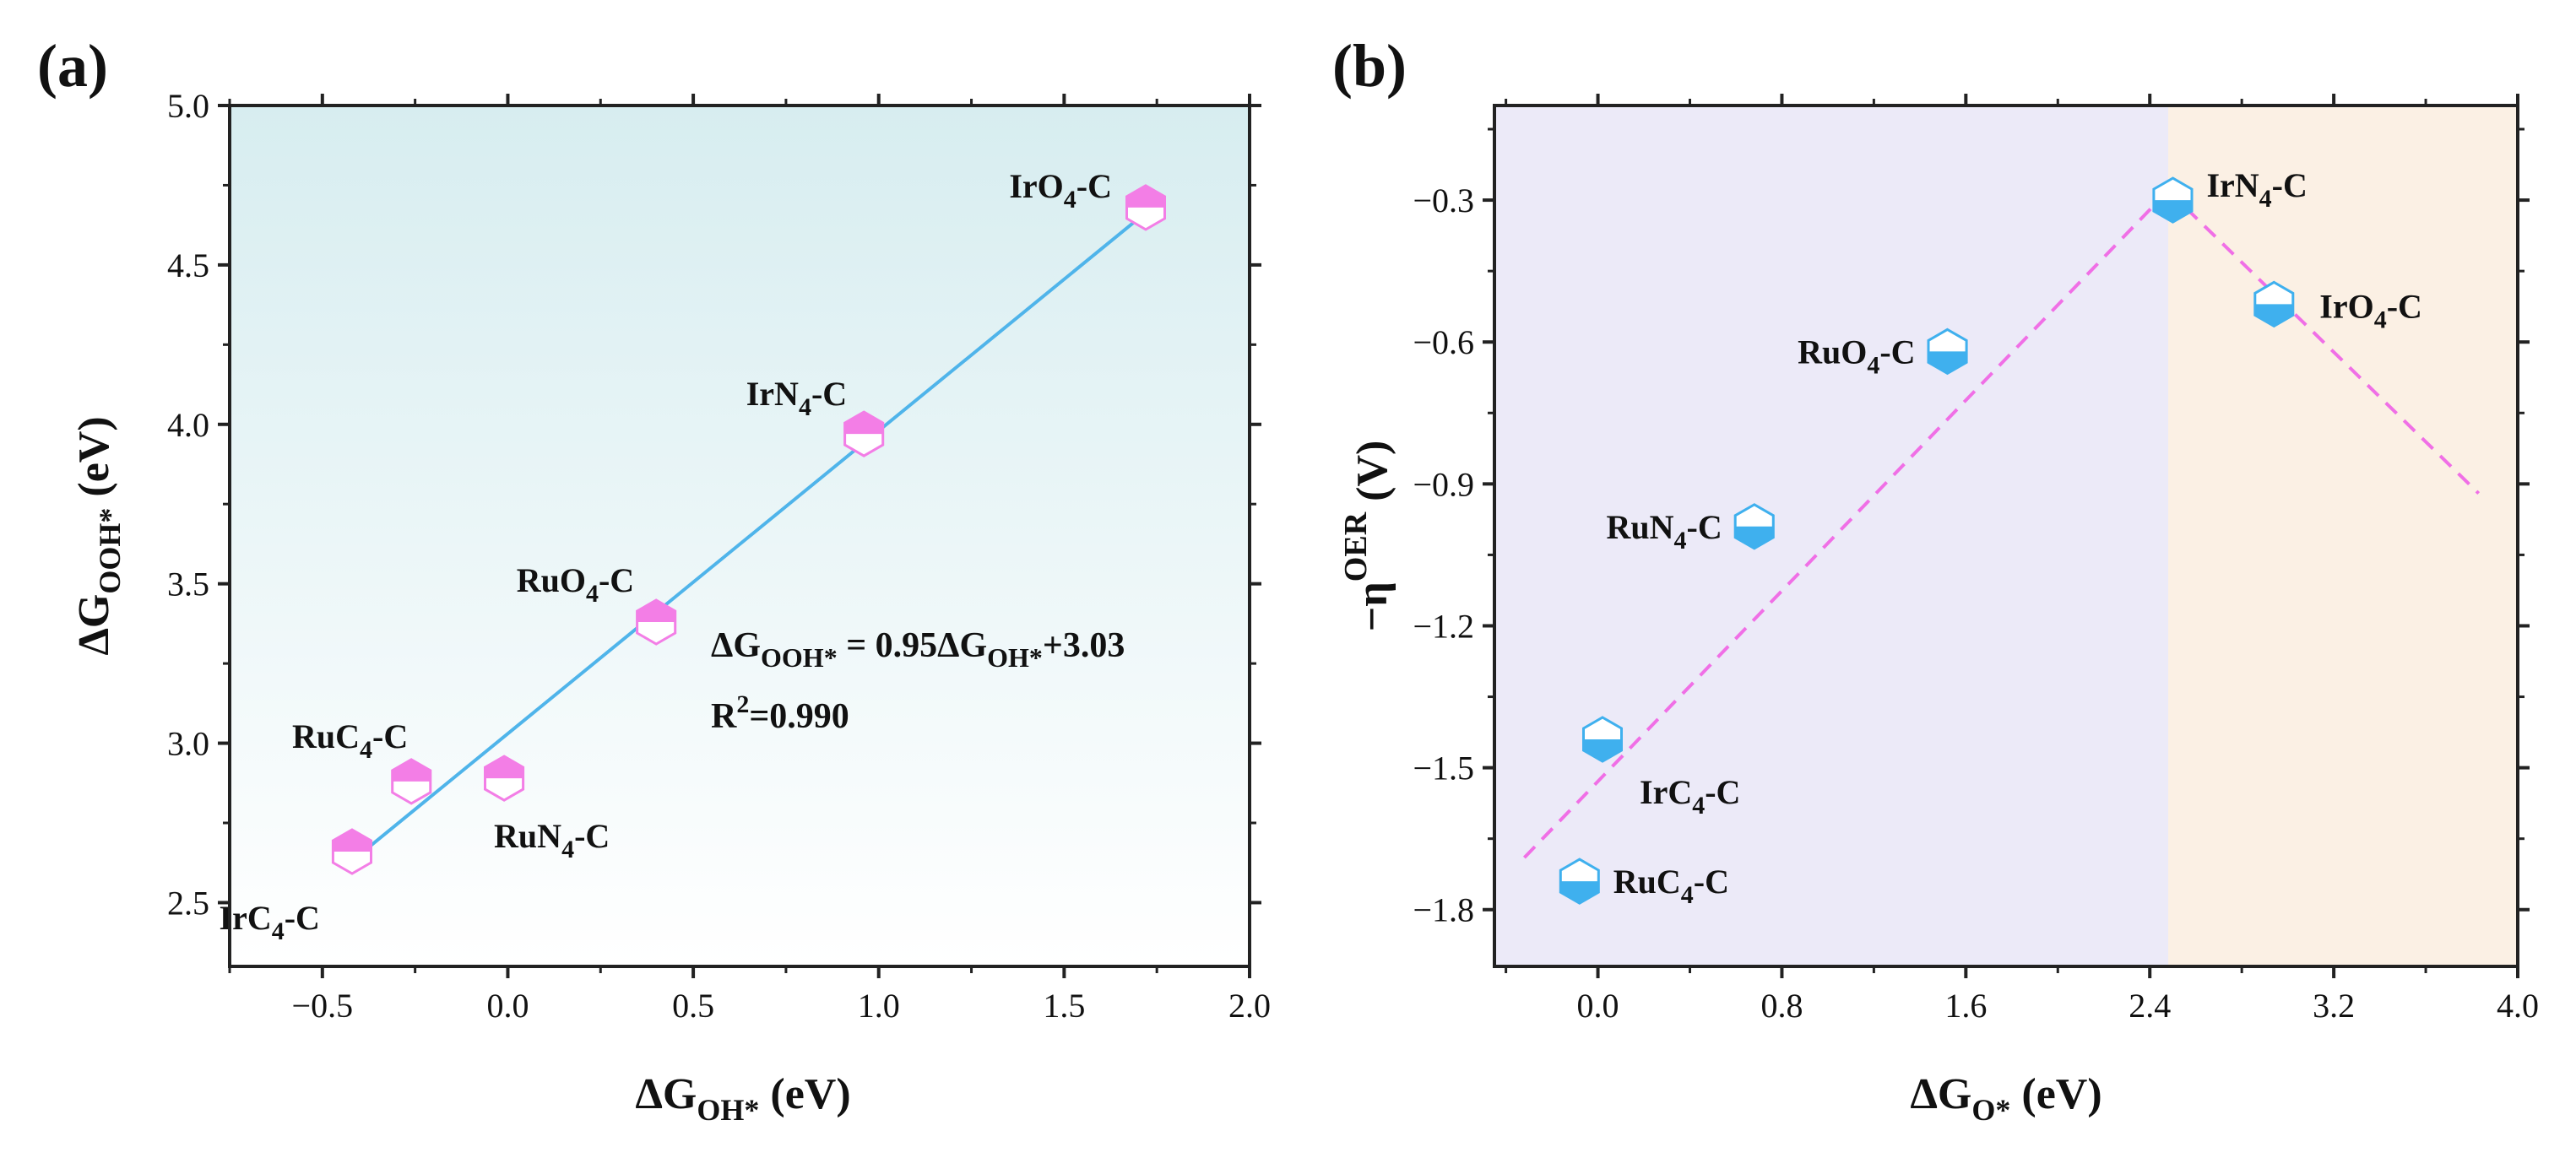  Describe the element at coordinates (780, 713) in the screenshot. I see `r-squared-value: R2=0.990` at that location.